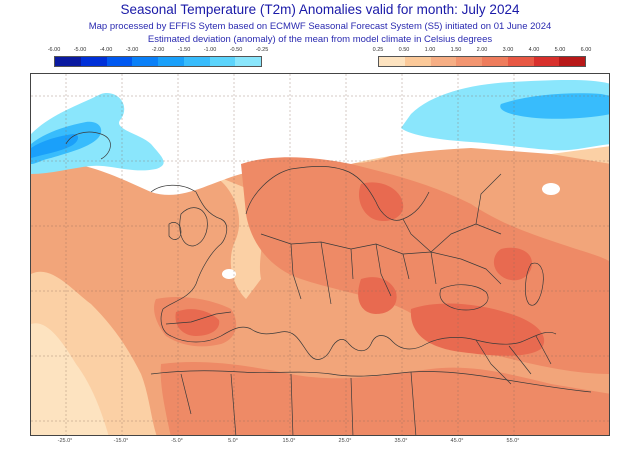 Image resolution: width=640 pixels, height=452 pixels. Describe the element at coordinates (175, 231) in the screenshot. I see `coastline-ireland` at that location.